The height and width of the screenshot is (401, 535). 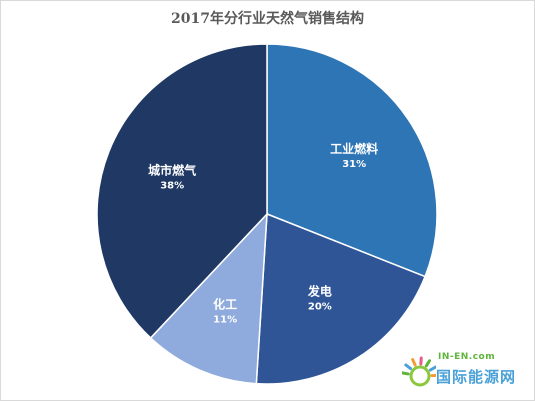 I want to click on slice-label-1: 工业燃料, so click(x=354, y=148).